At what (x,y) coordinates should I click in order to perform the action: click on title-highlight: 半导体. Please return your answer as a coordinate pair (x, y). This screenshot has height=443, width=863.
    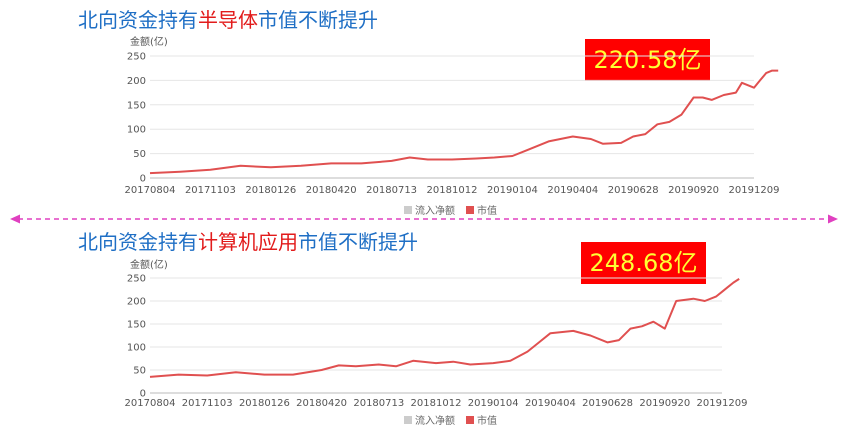
    Looking at the image, I should click on (228, 20).